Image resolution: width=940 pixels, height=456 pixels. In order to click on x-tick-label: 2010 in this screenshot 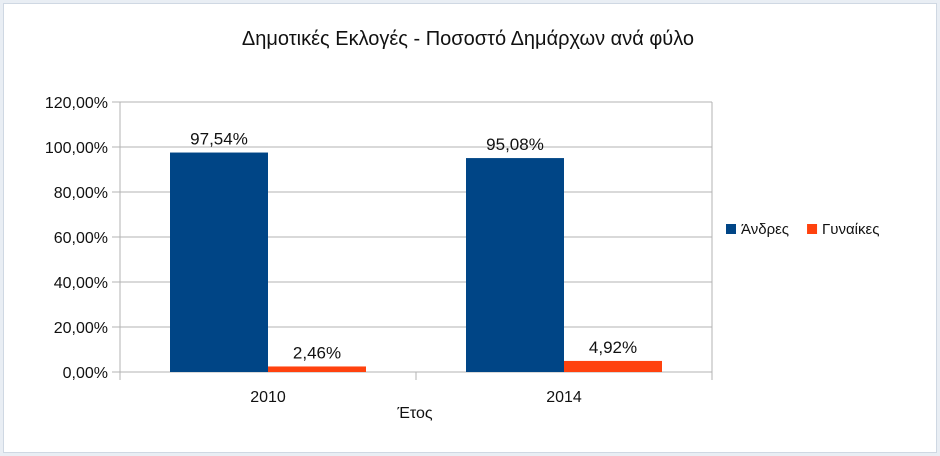, I will do `click(268, 397)`.